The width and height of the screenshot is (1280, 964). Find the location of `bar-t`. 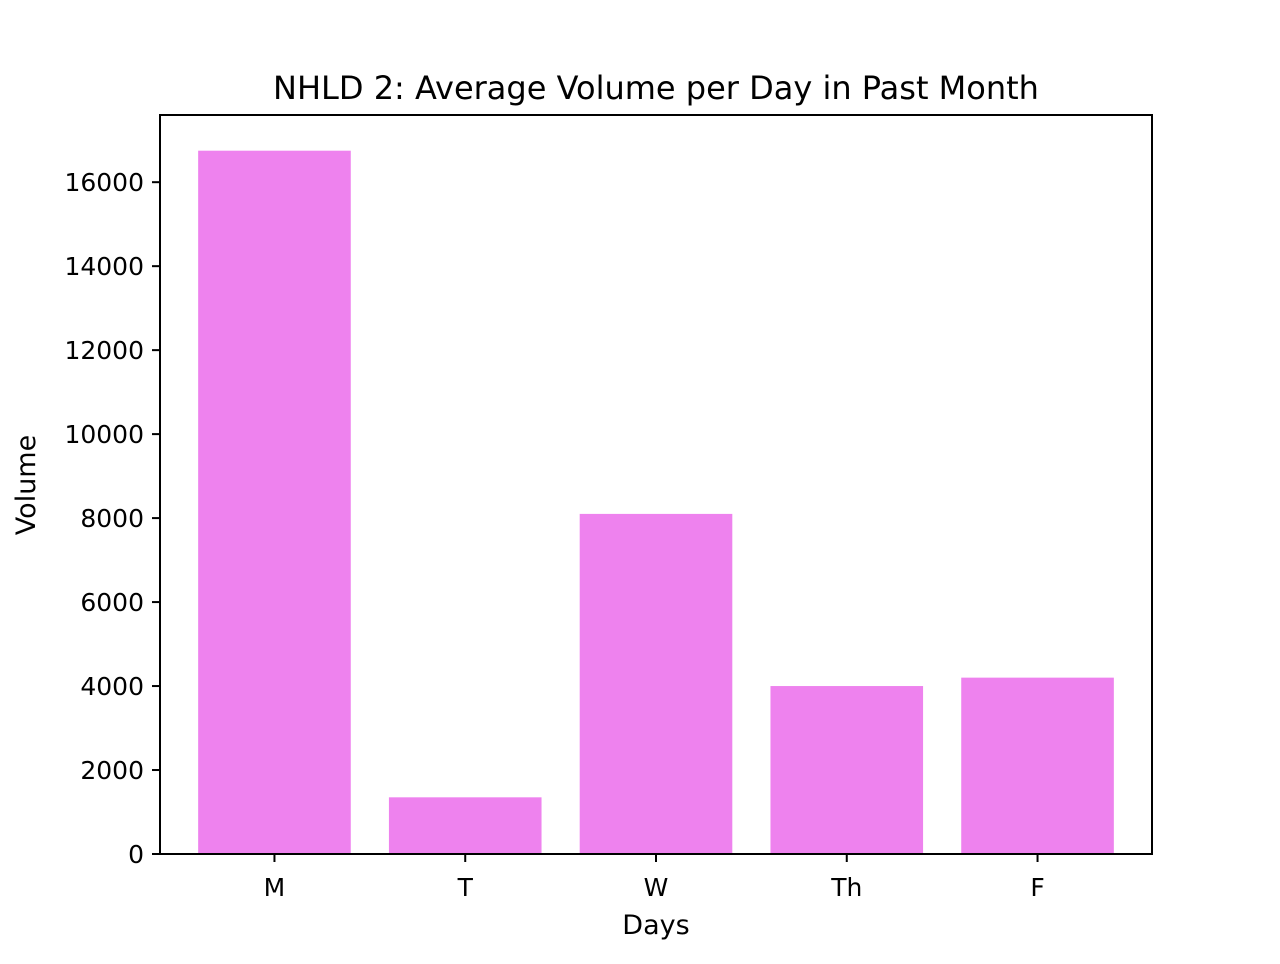

bar-t is located at coordinates (465, 825).